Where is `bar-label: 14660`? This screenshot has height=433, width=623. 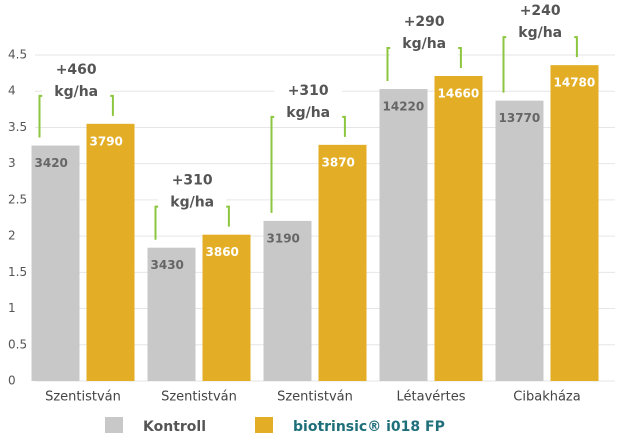
bar-label: 14660 is located at coordinates (459, 94).